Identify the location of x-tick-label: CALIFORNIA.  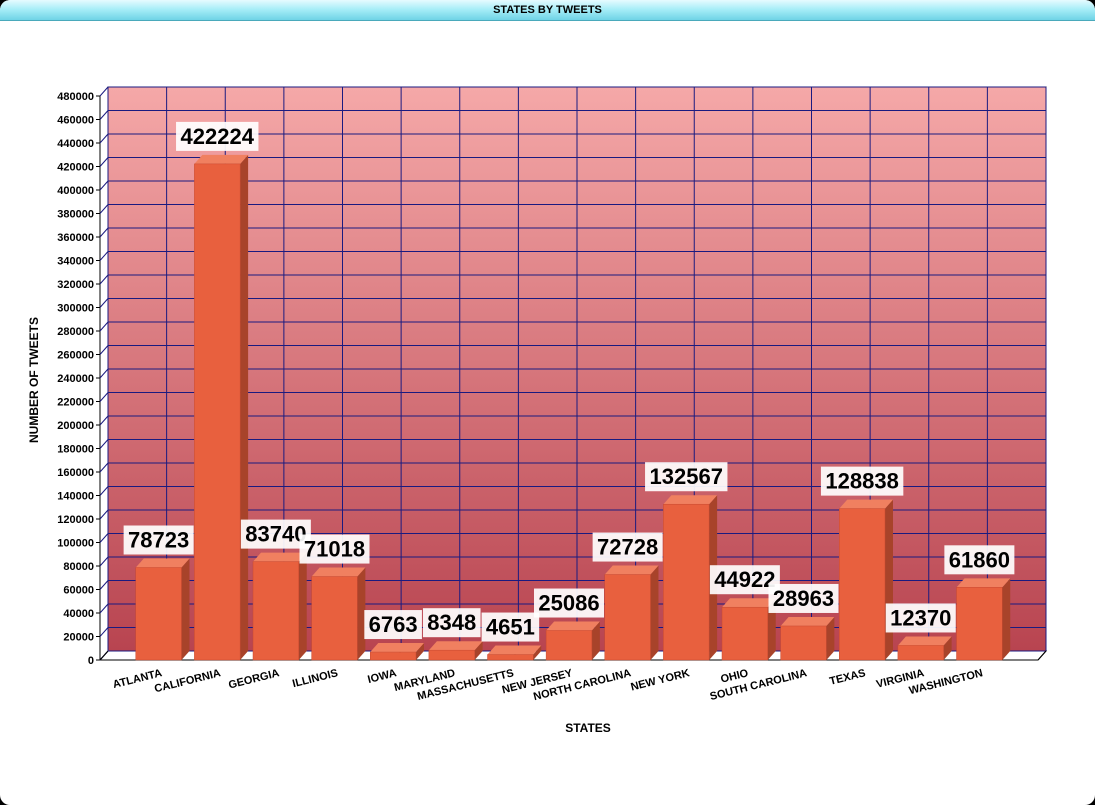
(187, 681).